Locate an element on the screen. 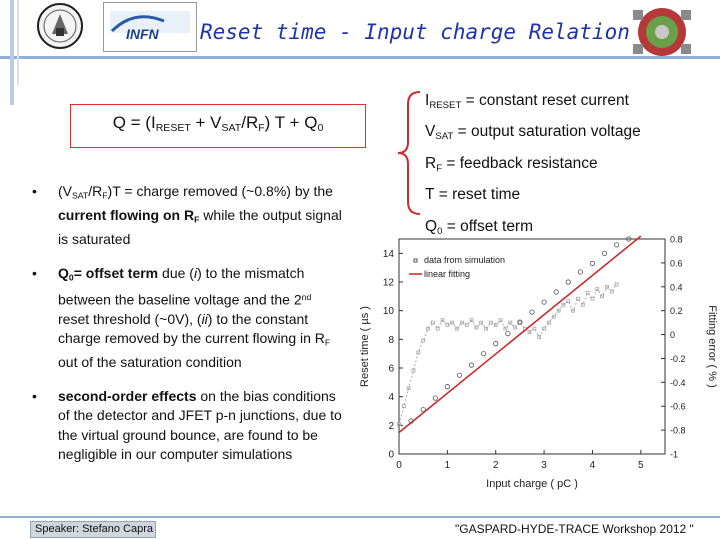 The height and width of the screenshot is (540, 720). plot-frame is located at coordinates (532, 346).